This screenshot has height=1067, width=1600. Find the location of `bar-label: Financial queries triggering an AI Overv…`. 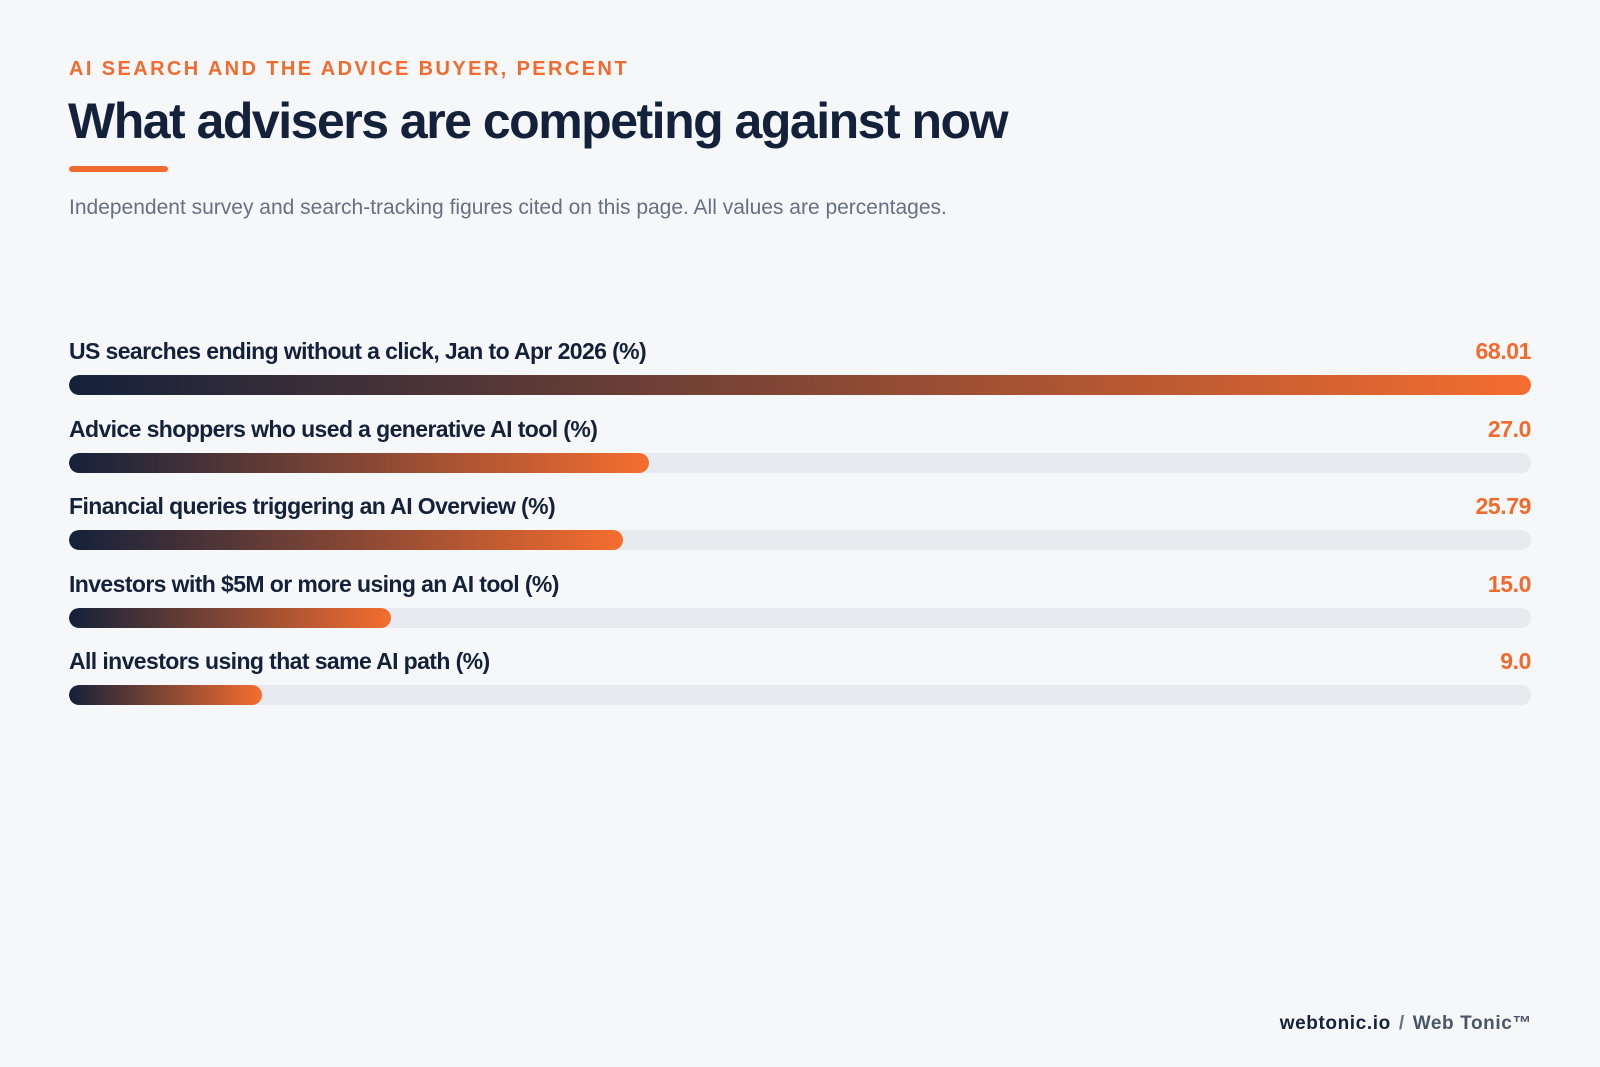

bar-label: Financial queries triggering an AI Overv… is located at coordinates (312, 506).